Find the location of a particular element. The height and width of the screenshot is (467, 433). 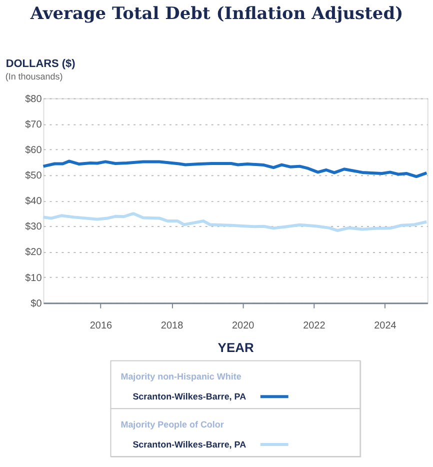

y-axis-title: DOLLARS ($) is located at coordinates (41, 64).